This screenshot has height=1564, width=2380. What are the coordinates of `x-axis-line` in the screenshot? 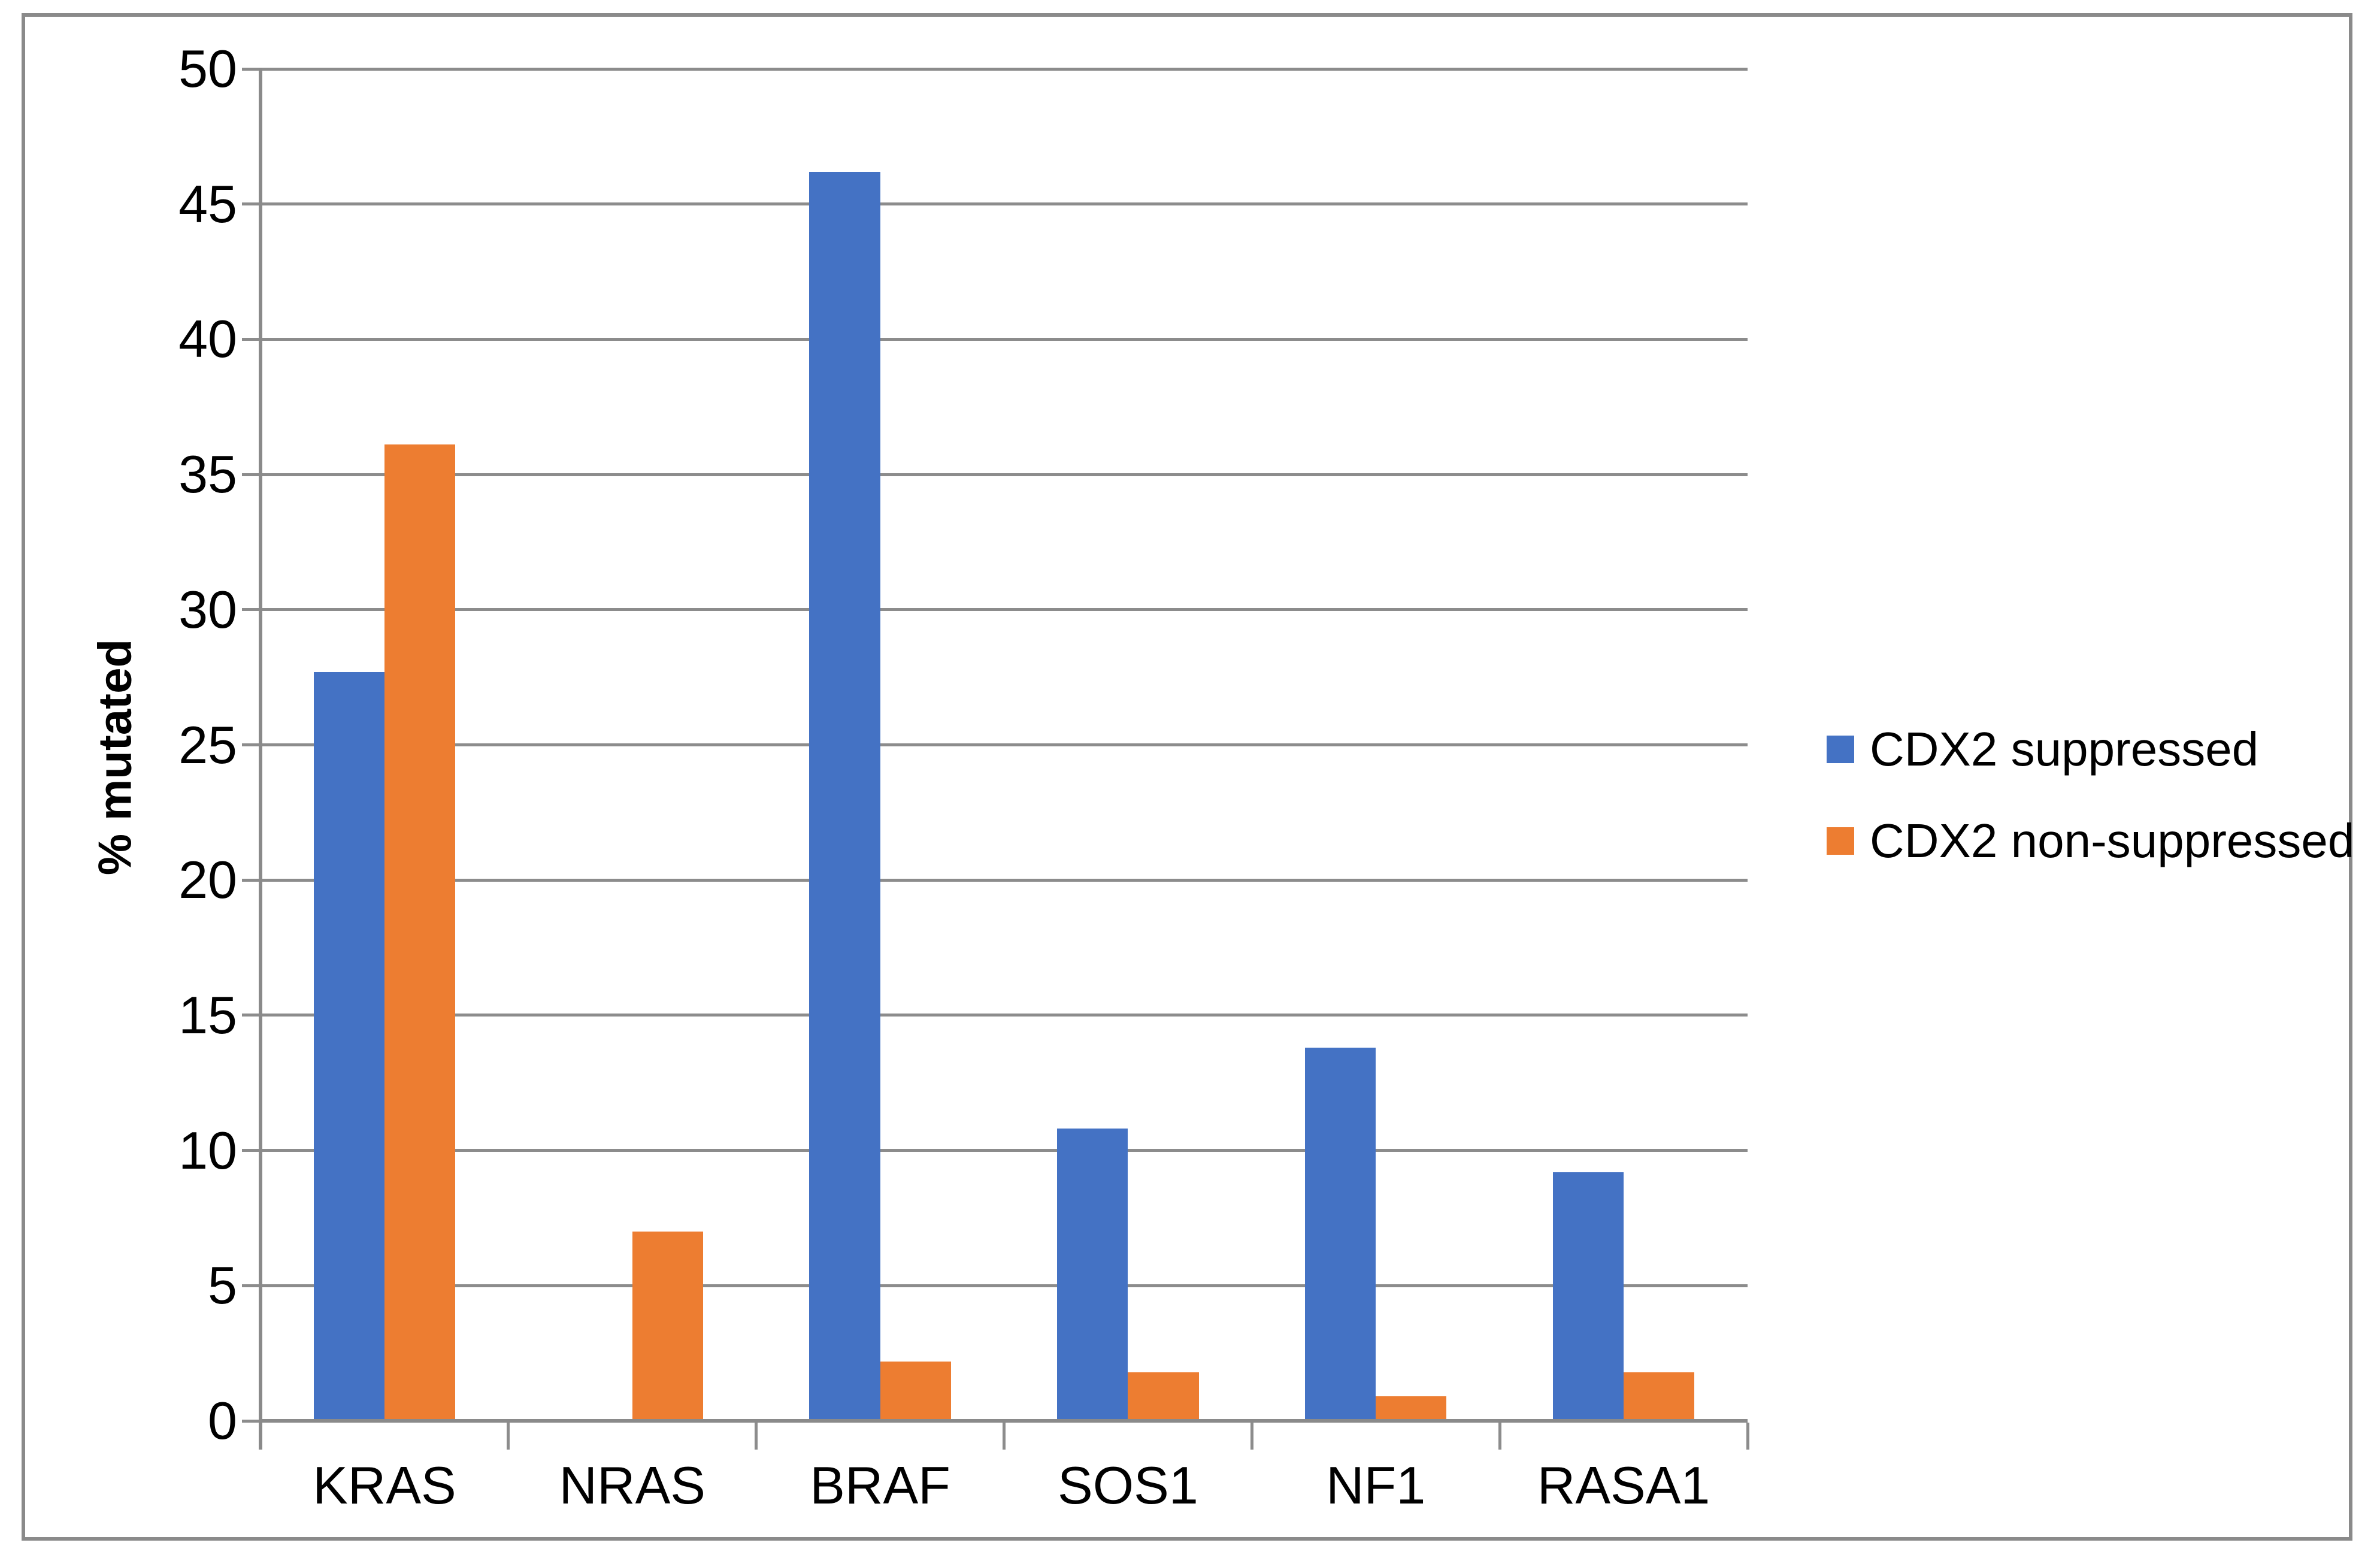 It's located at (1004, 1421).